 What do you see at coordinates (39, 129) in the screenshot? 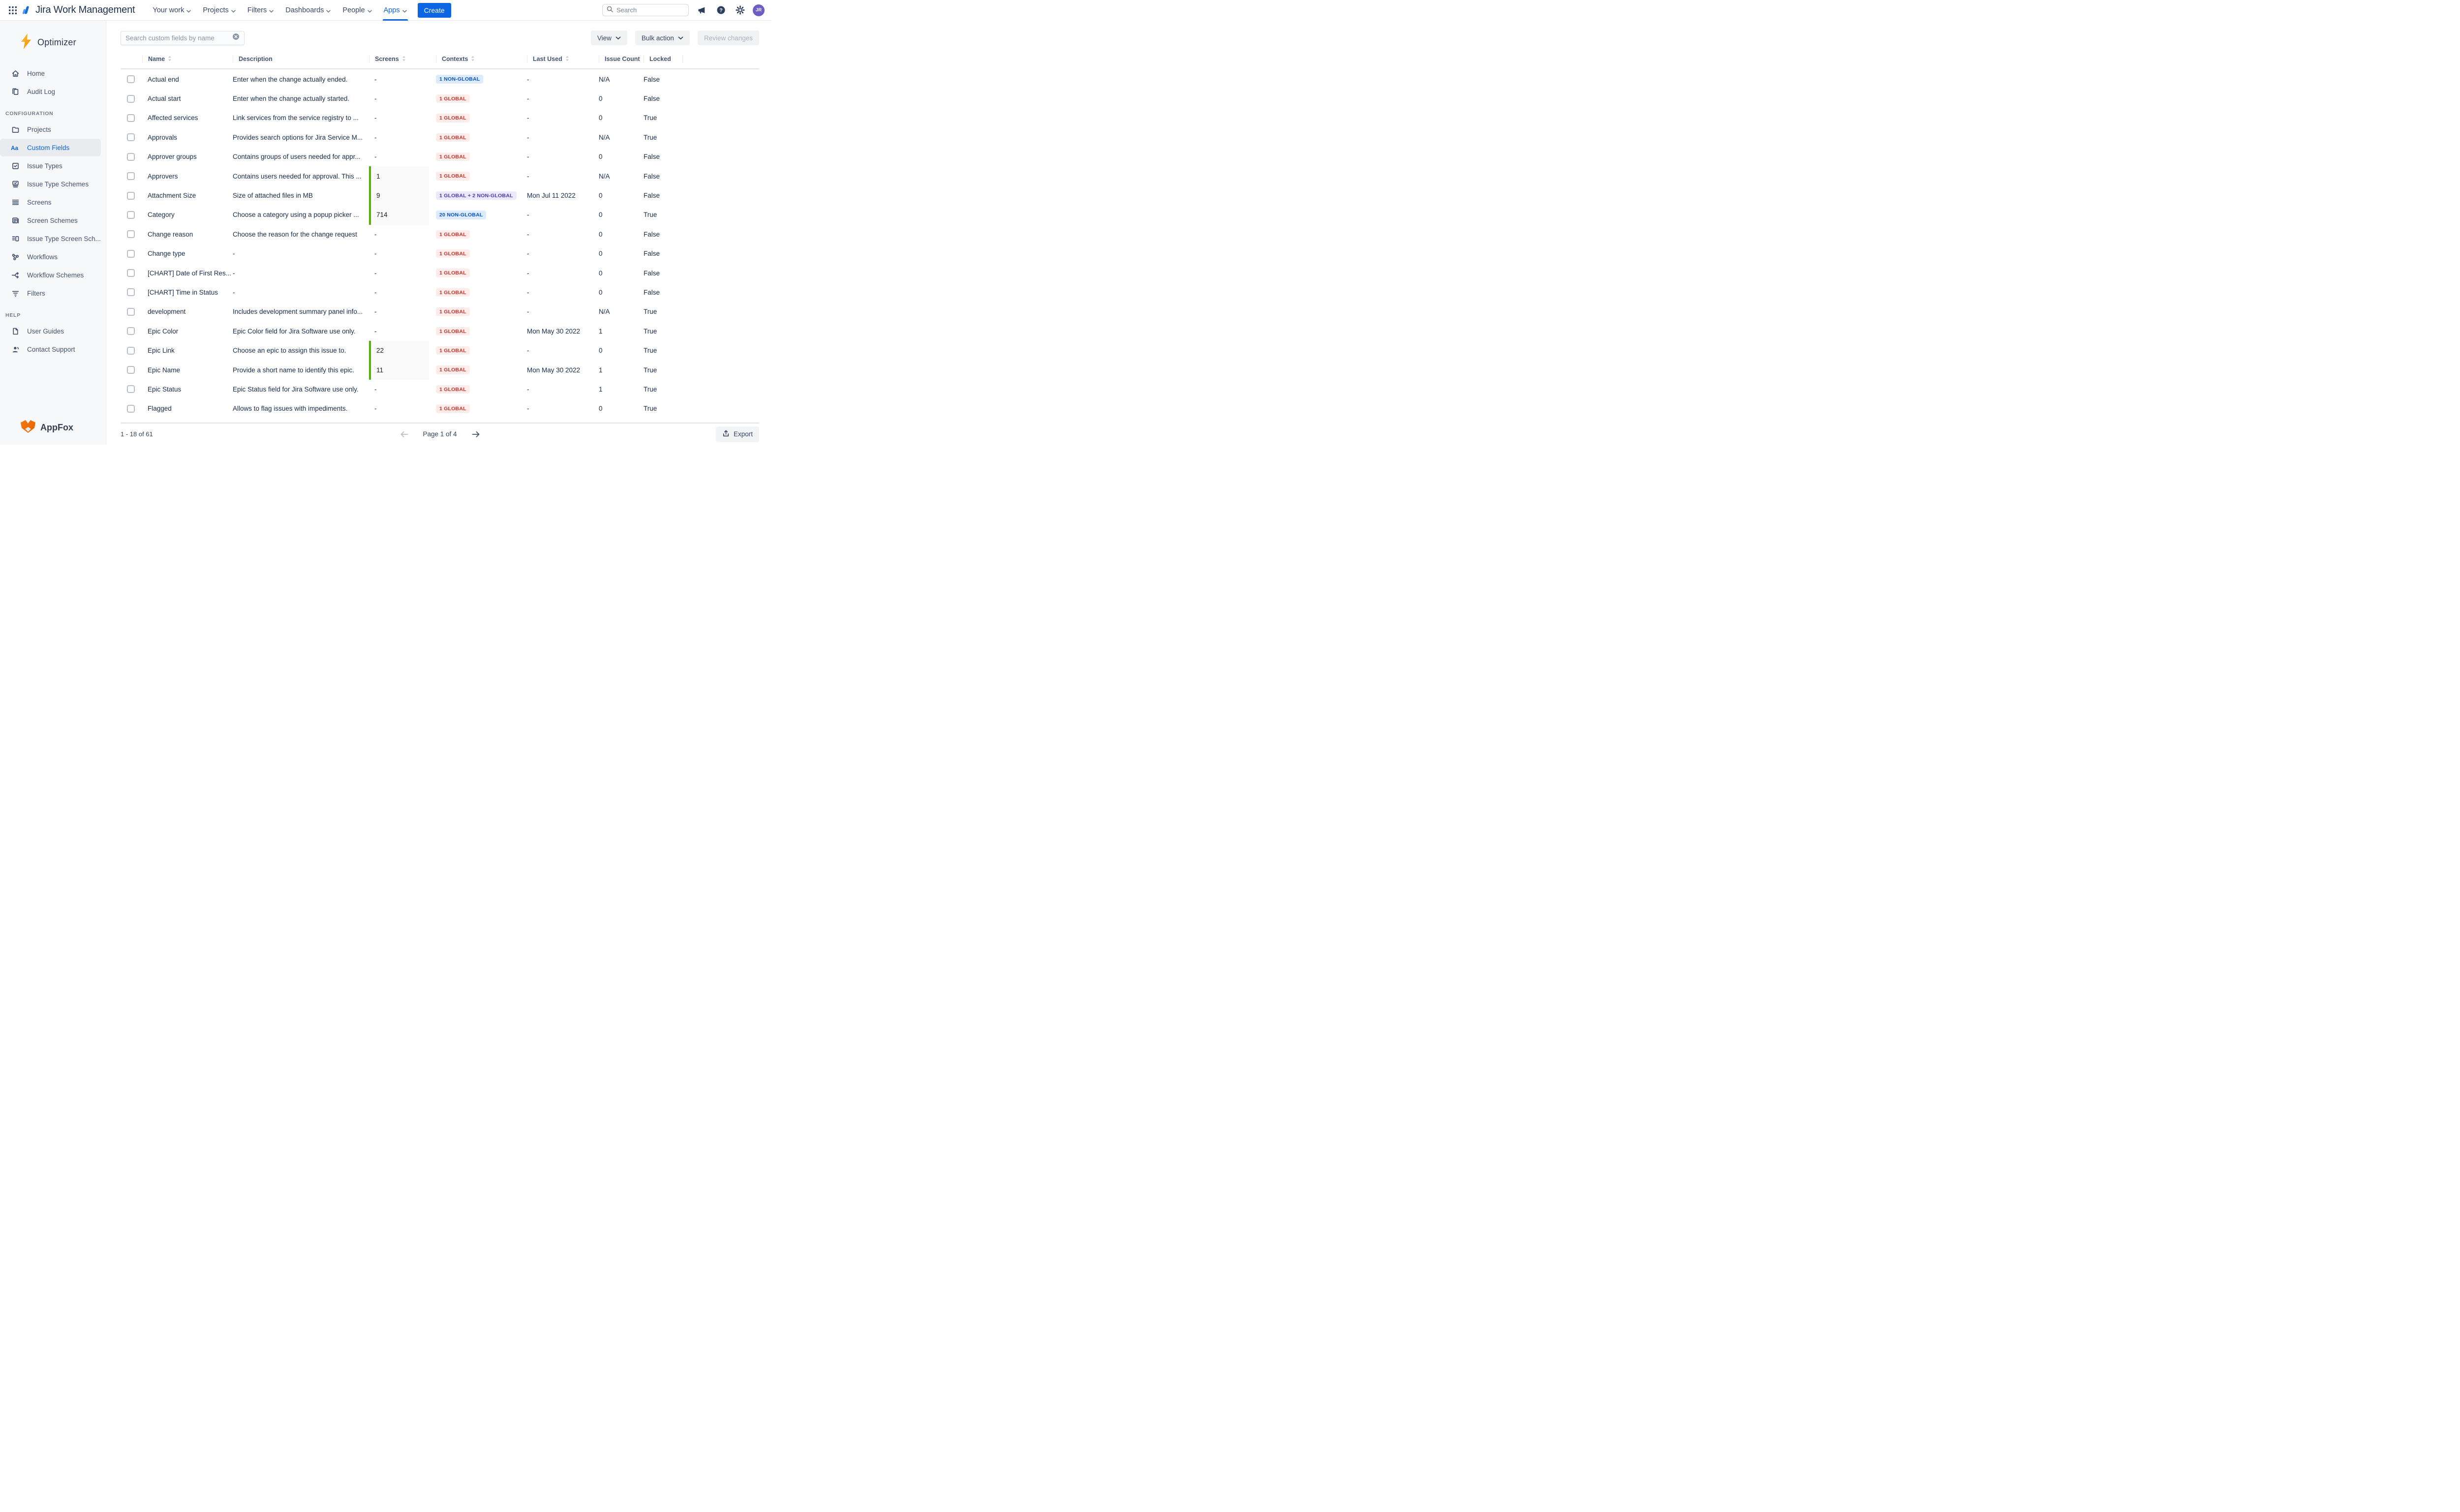
I see `sidebar-item-label: Projects` at bounding box center [39, 129].